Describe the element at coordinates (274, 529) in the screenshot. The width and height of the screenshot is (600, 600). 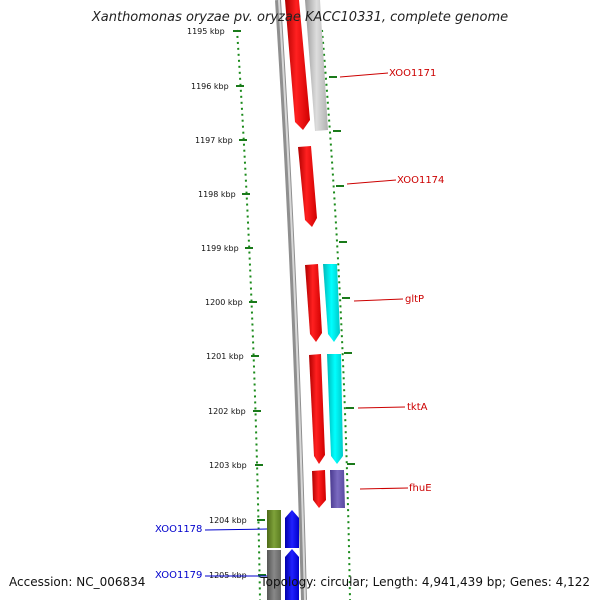
I see `gene-feature-olive` at that location.